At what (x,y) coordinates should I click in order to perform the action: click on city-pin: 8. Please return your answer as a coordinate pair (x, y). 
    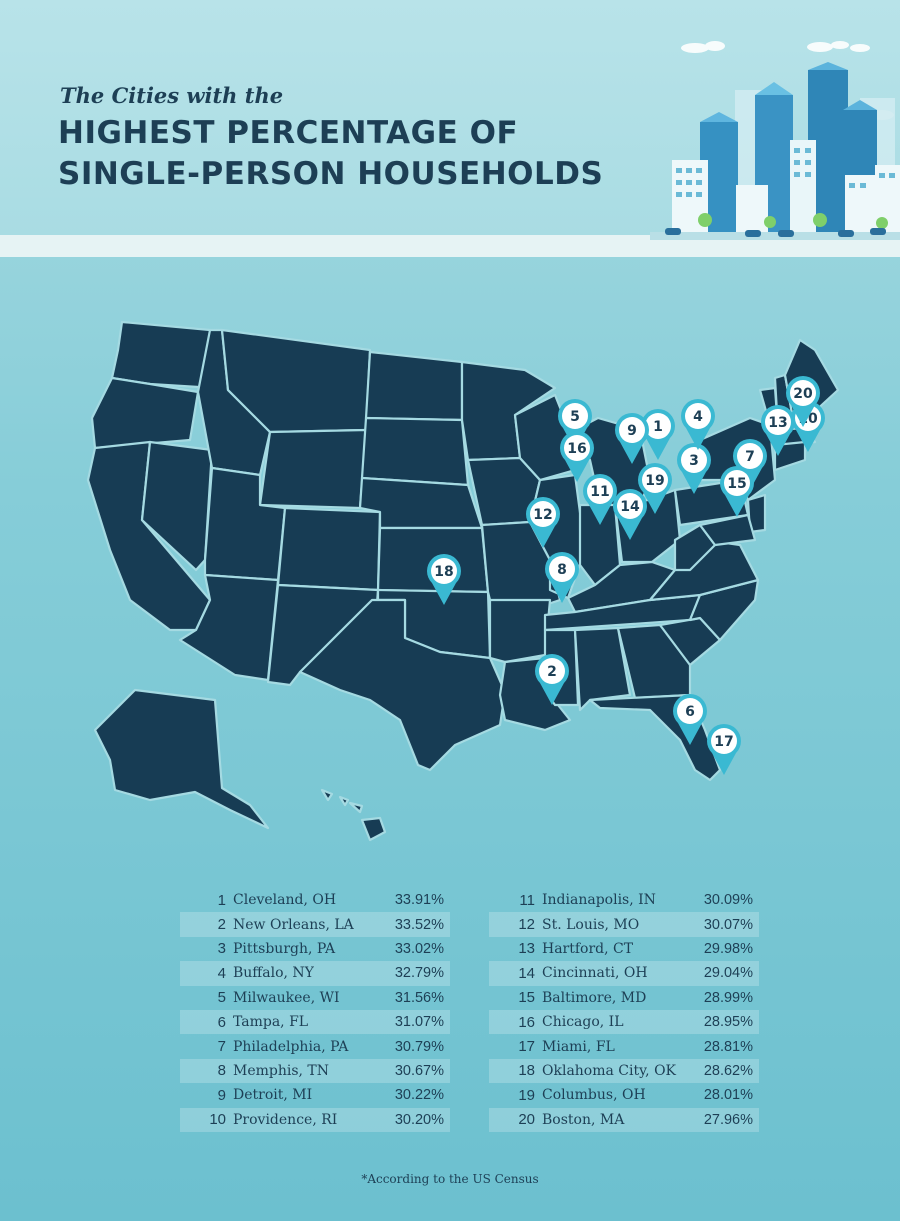
    Looking at the image, I should click on (562, 577).